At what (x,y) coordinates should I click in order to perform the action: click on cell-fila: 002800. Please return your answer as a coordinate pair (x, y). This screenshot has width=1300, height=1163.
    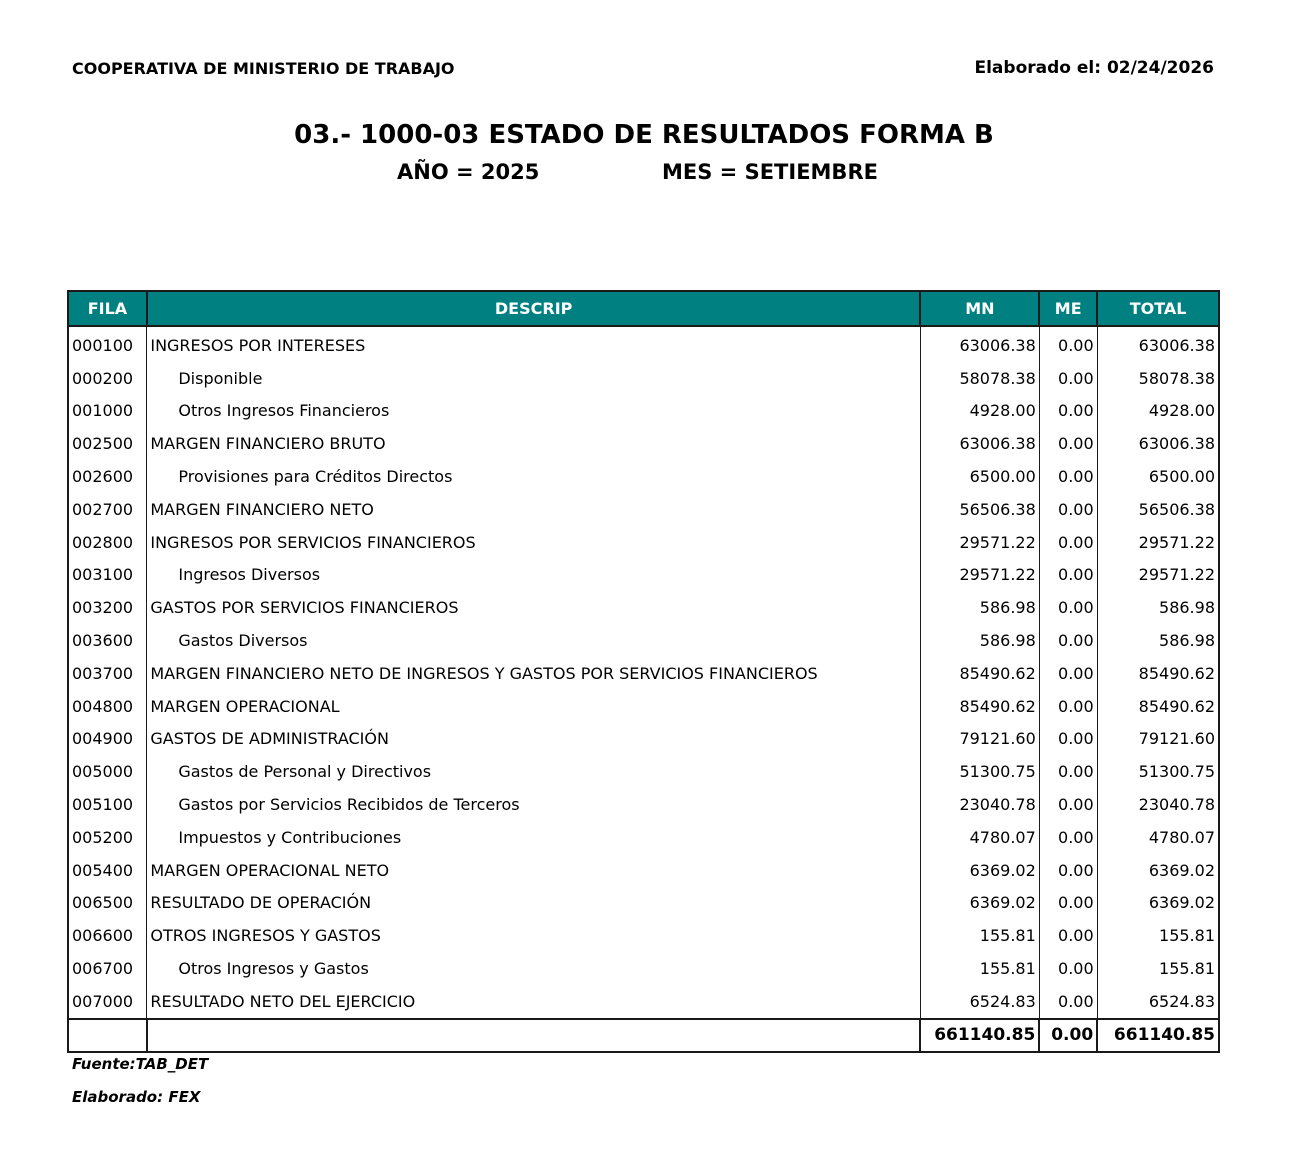
    Looking at the image, I should click on (107, 542).